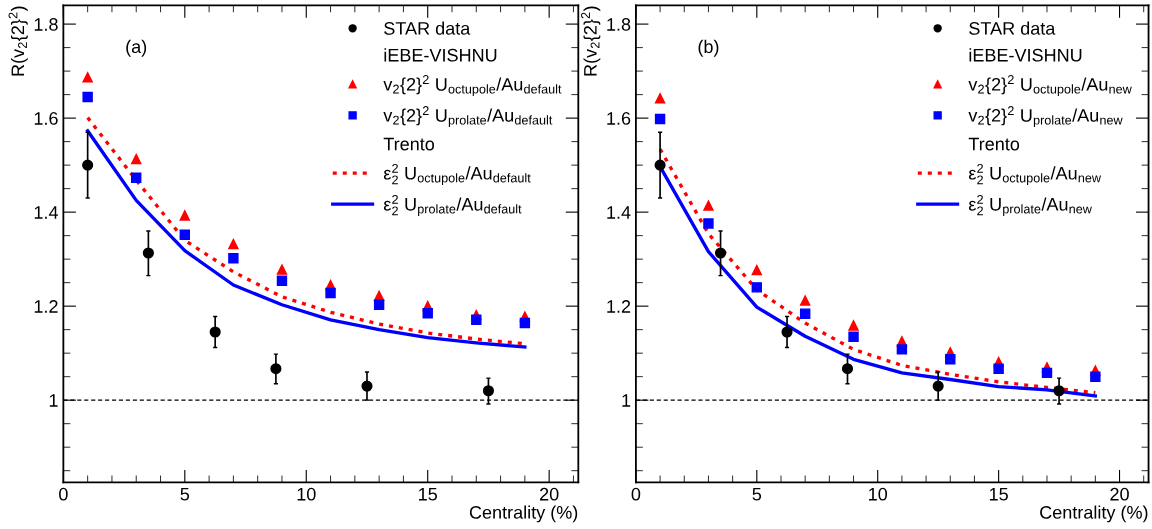  What do you see at coordinates (452, 205) in the screenshot?
I see `legend-label: ε$^{2}$$_{2}$ U$_{prolate}$/Au$_{default}$` at bounding box center [452, 205].